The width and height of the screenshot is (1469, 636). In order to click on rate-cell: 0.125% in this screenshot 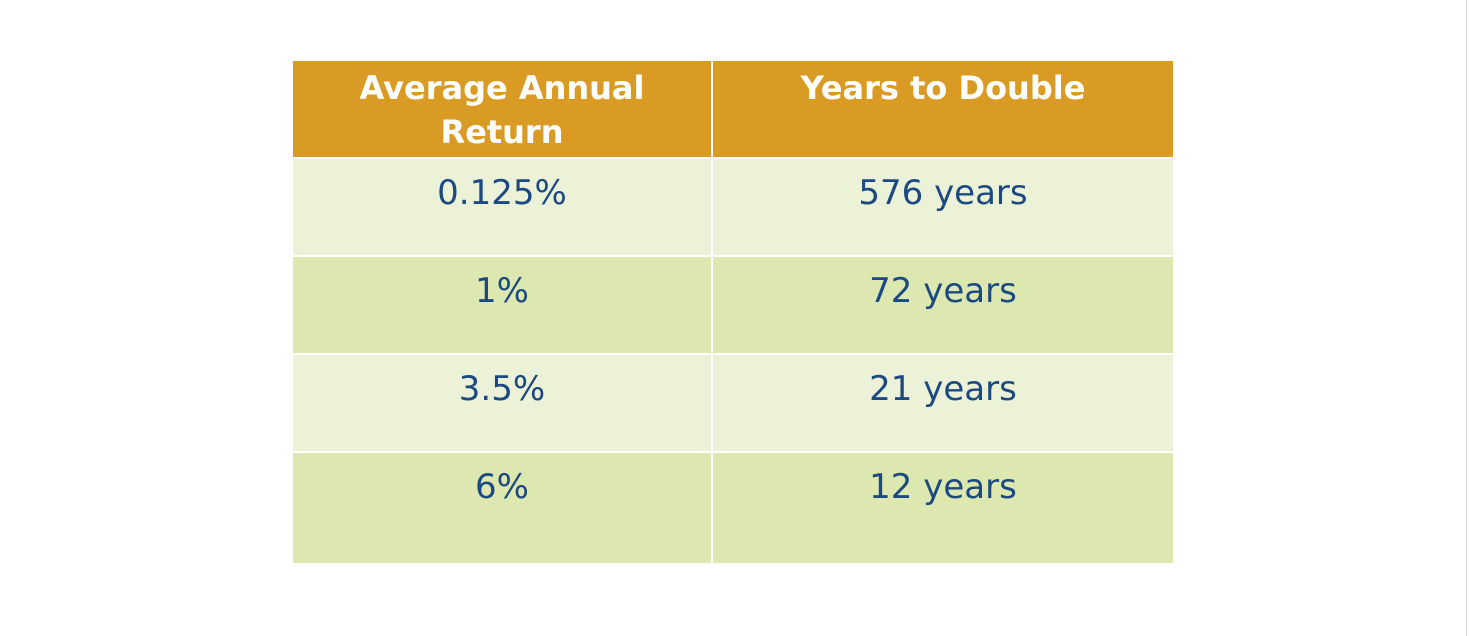, I will do `click(502, 207)`.